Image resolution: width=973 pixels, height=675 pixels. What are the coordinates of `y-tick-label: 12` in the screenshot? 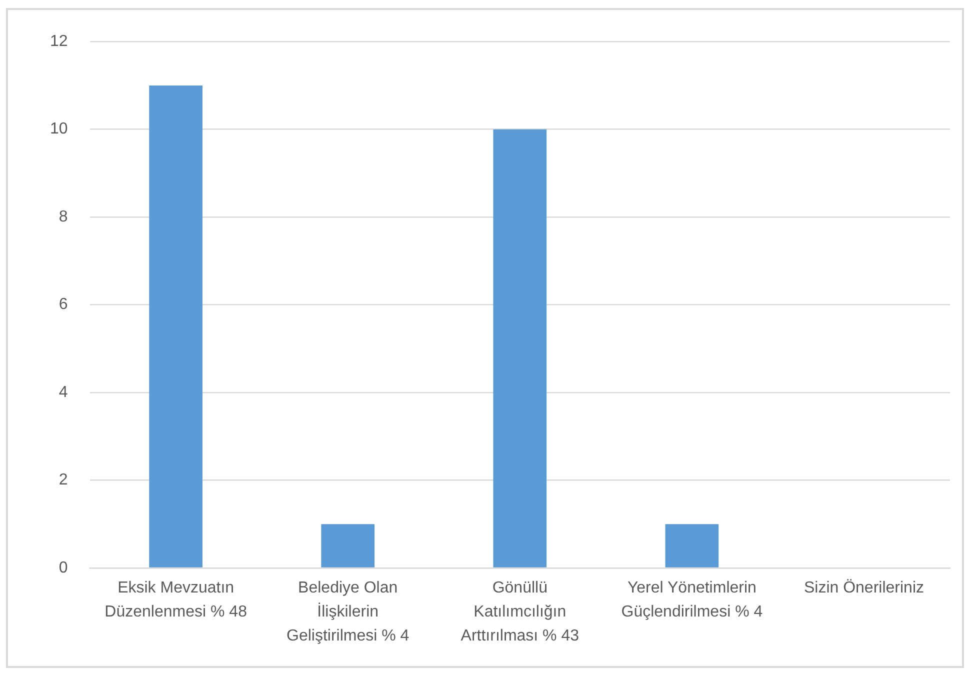 It's located at (59, 41).